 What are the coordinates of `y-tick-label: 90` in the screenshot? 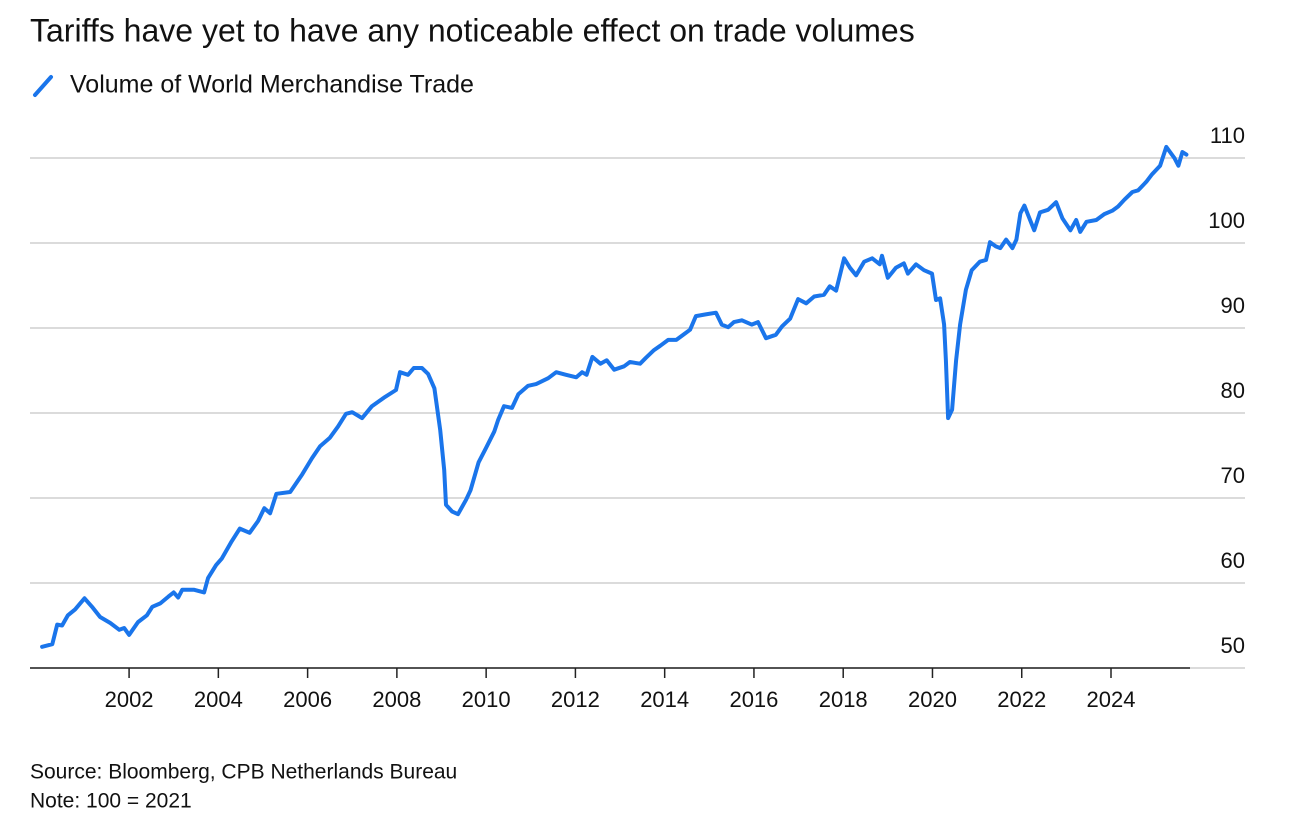 It's located at (1233, 305).